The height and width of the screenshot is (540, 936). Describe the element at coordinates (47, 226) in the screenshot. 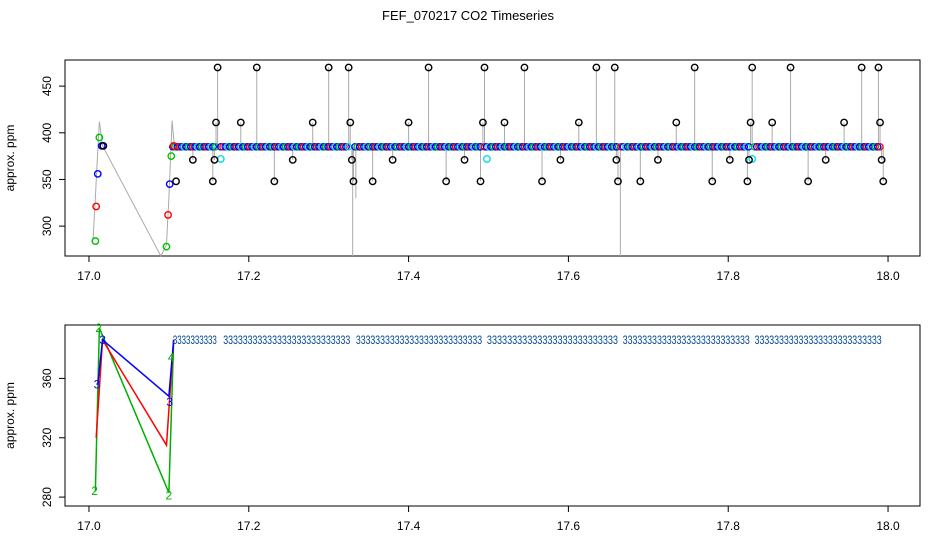

I see `y-tick-label: 300` at that location.